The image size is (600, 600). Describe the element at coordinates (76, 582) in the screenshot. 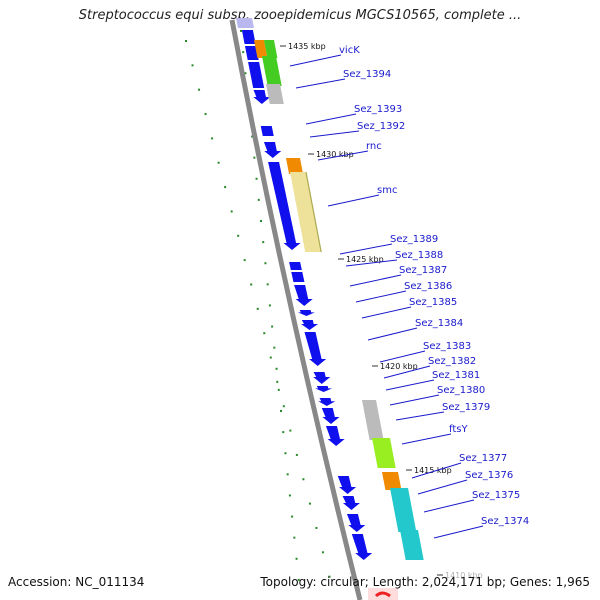

I see `accession-line: Accession: NC_011134` at that location.